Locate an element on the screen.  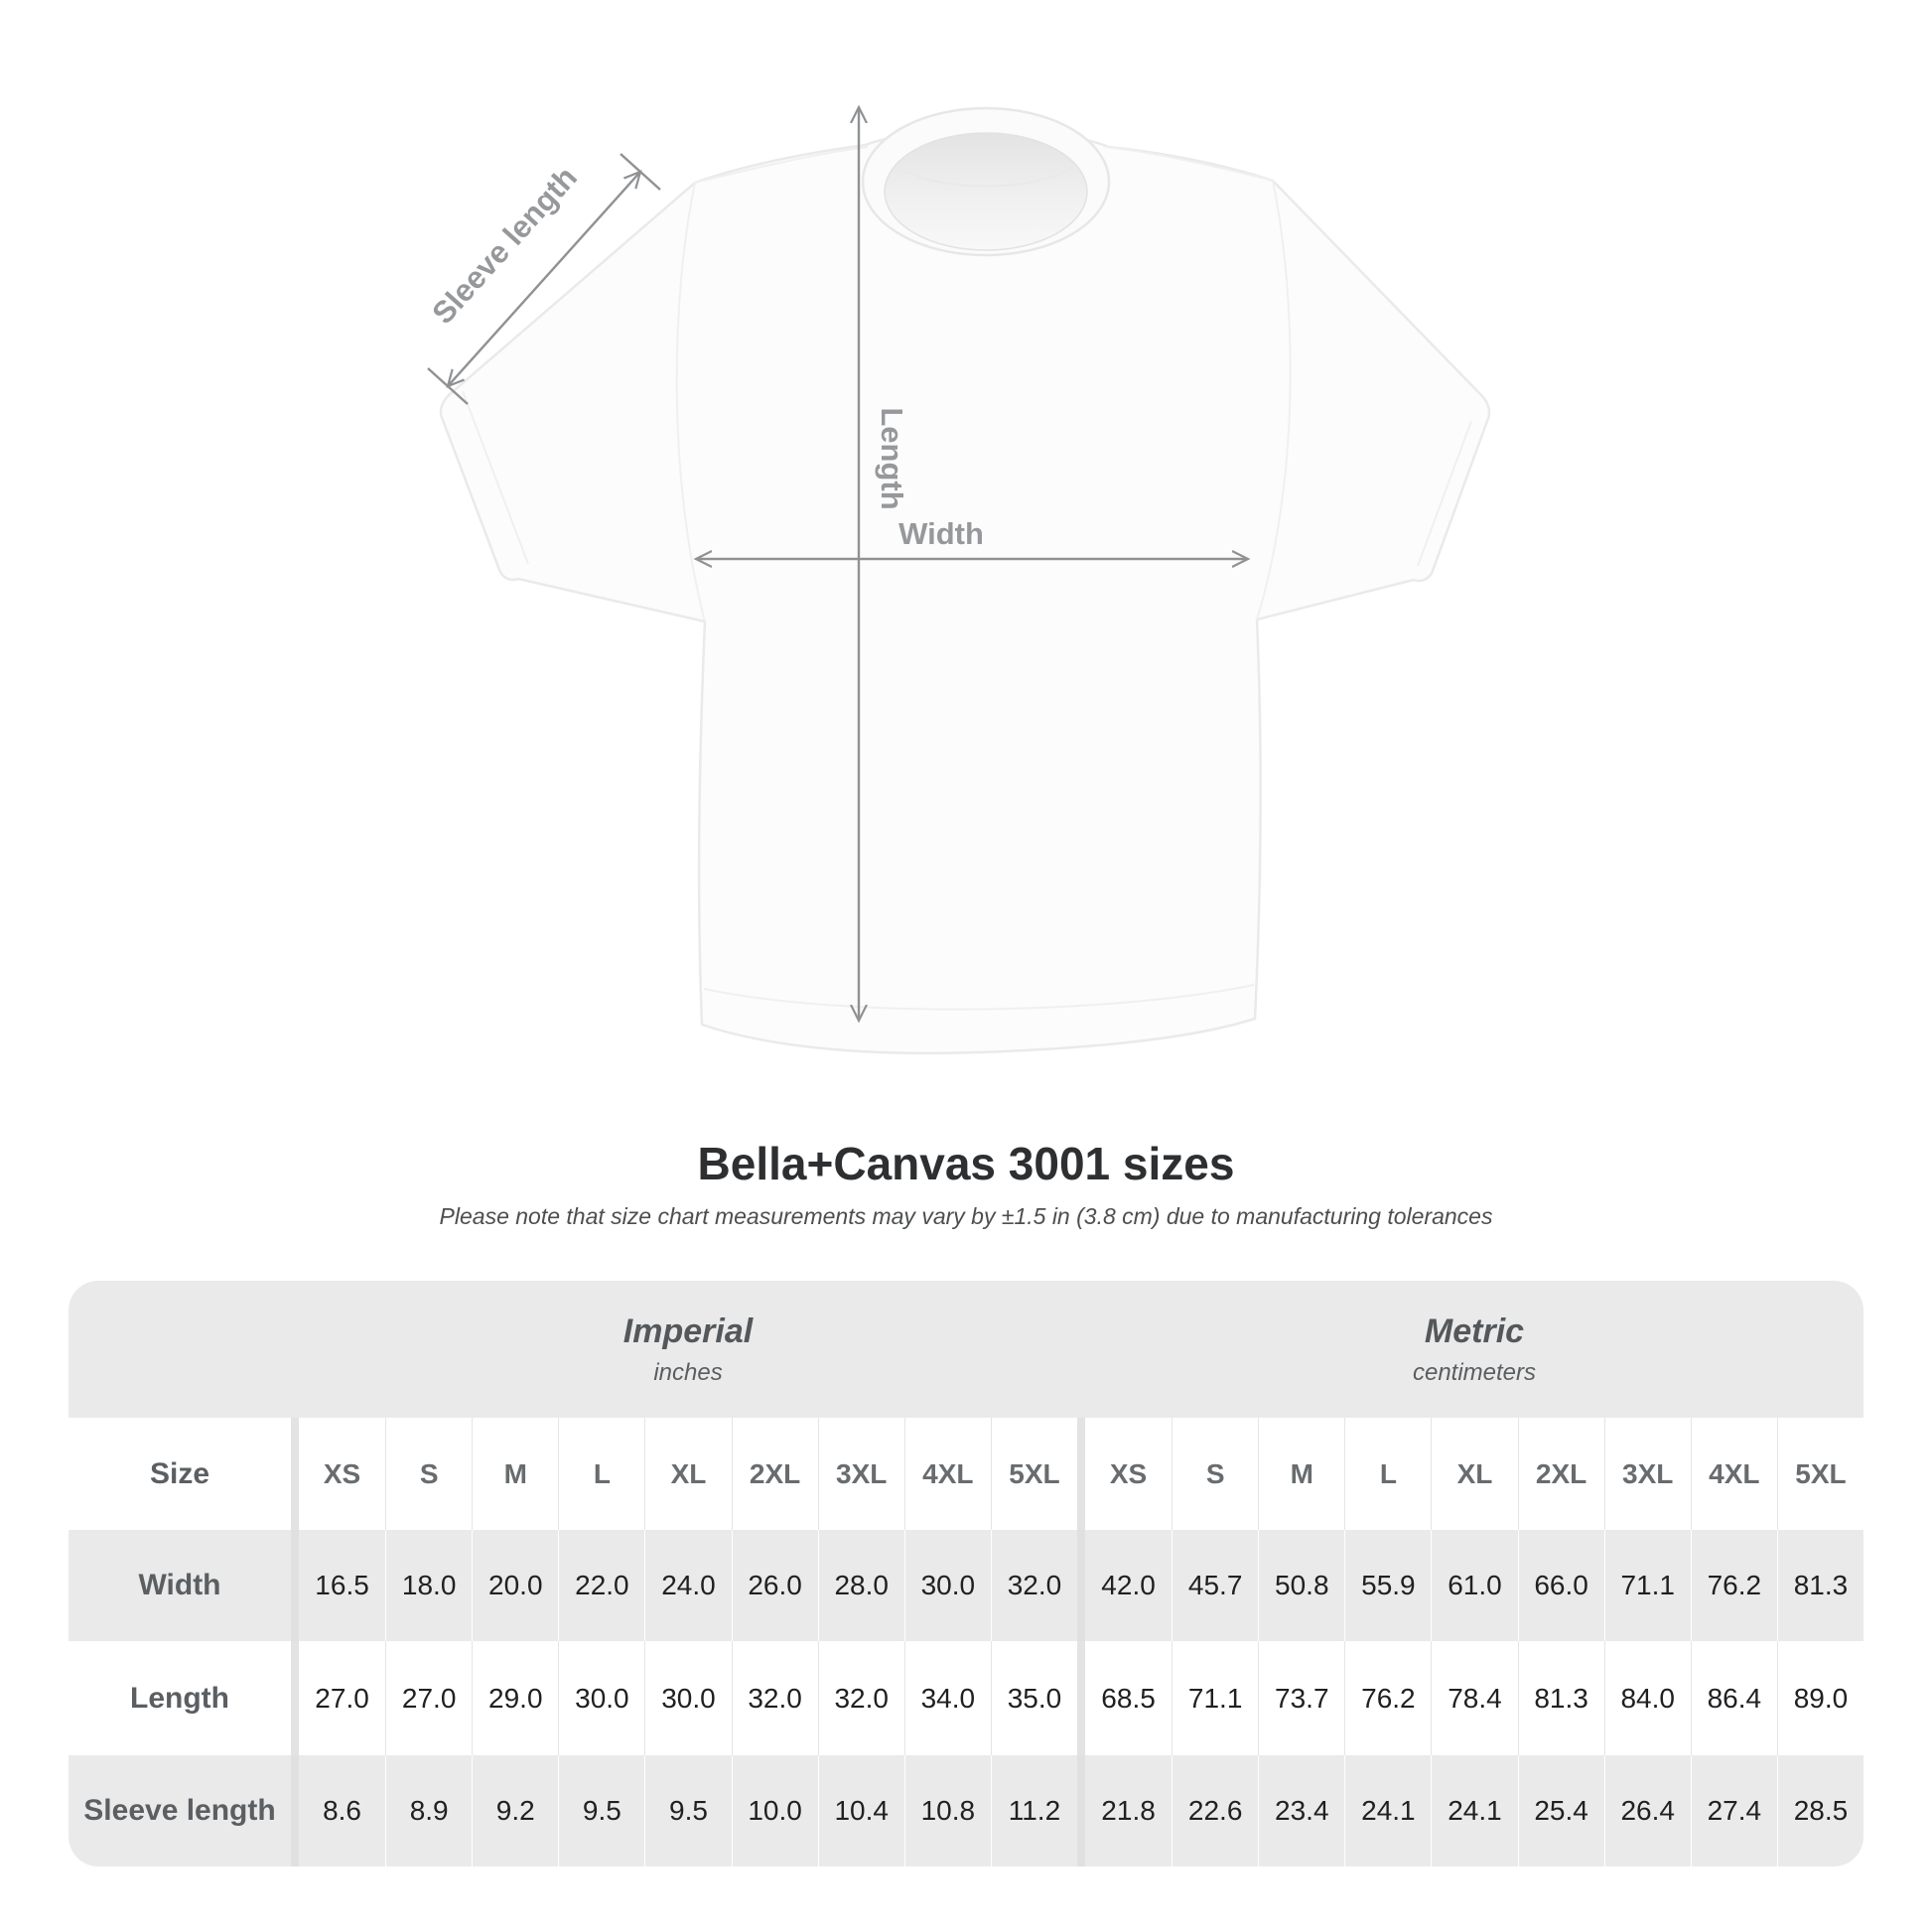
size-cell: XS is located at coordinates (1128, 1473).